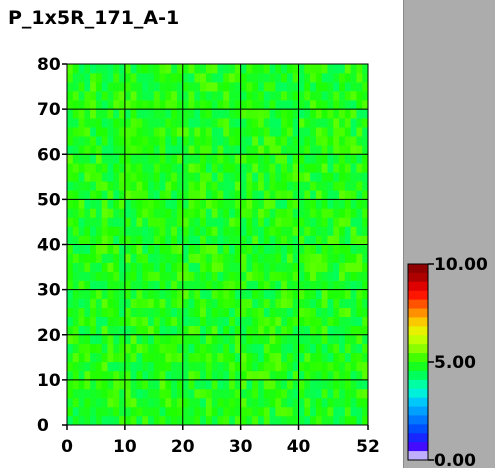 This screenshot has height=468, width=495. What do you see at coordinates (49, 291) in the screenshot?
I see `y-tick-label: 30` at bounding box center [49, 291].